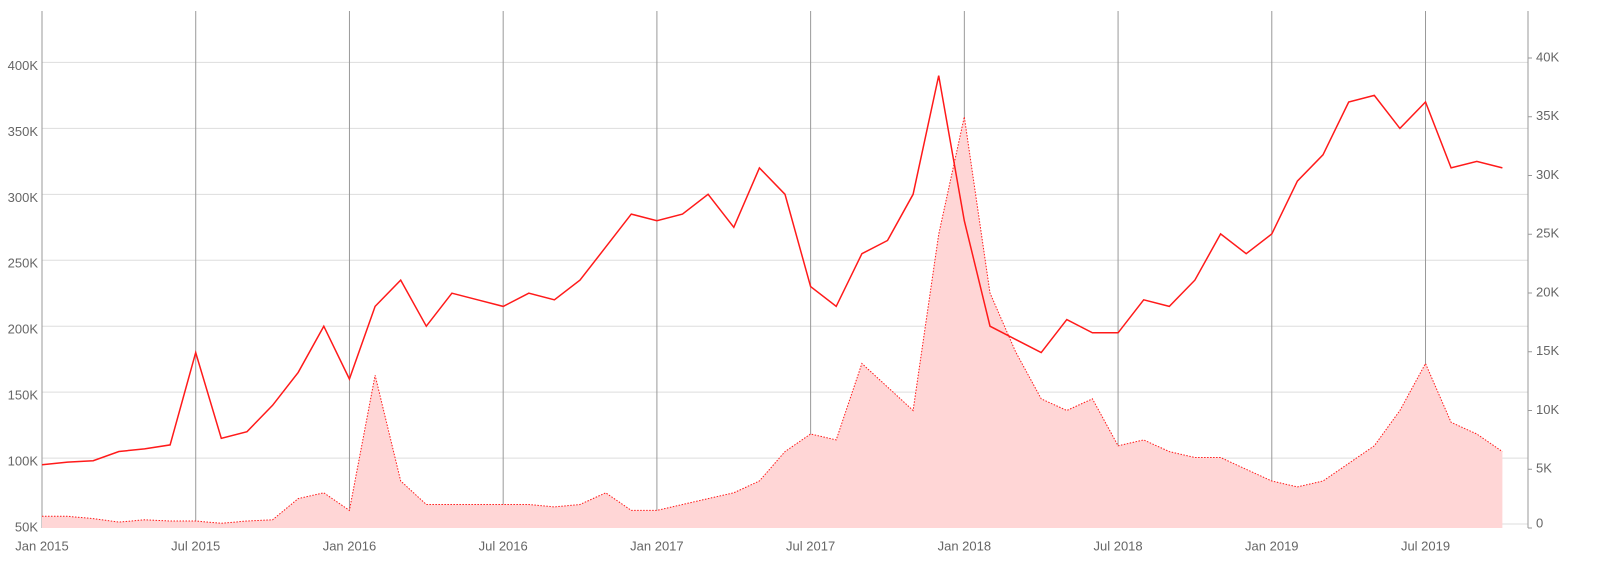 The height and width of the screenshot is (567, 1600). What do you see at coordinates (1547, 115) in the screenshot?
I see `y2-tick-label: 35K` at bounding box center [1547, 115].